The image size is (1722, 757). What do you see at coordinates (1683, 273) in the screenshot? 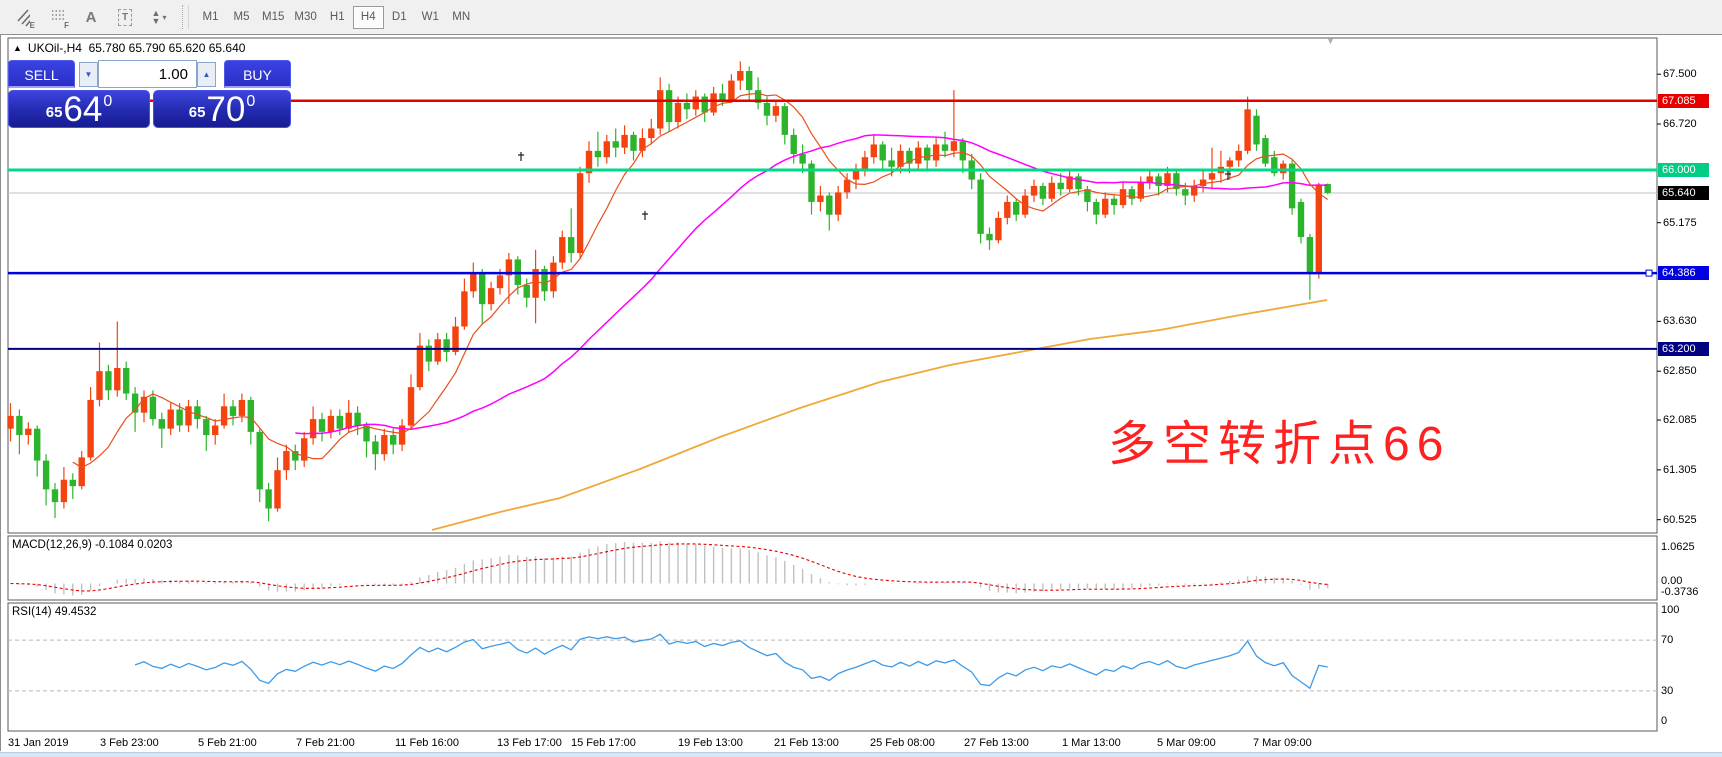
I see `price-badge-64.386: 64.386` at bounding box center [1683, 273].